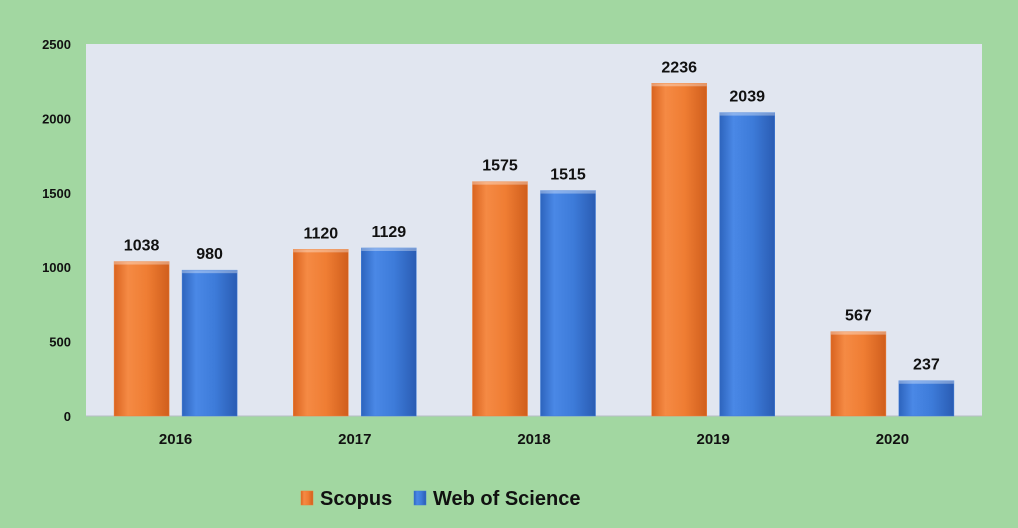 Image resolution: width=1018 pixels, height=528 pixels. Describe the element at coordinates (320, 233) in the screenshot. I see `data-label: 1120` at that location.